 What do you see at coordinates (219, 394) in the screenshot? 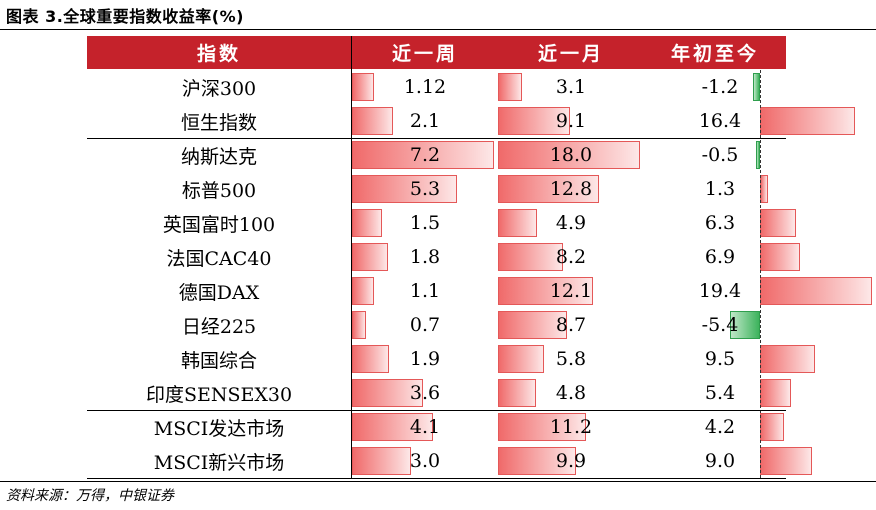
I see `index-name: 印度SENSEX30` at bounding box center [219, 394].